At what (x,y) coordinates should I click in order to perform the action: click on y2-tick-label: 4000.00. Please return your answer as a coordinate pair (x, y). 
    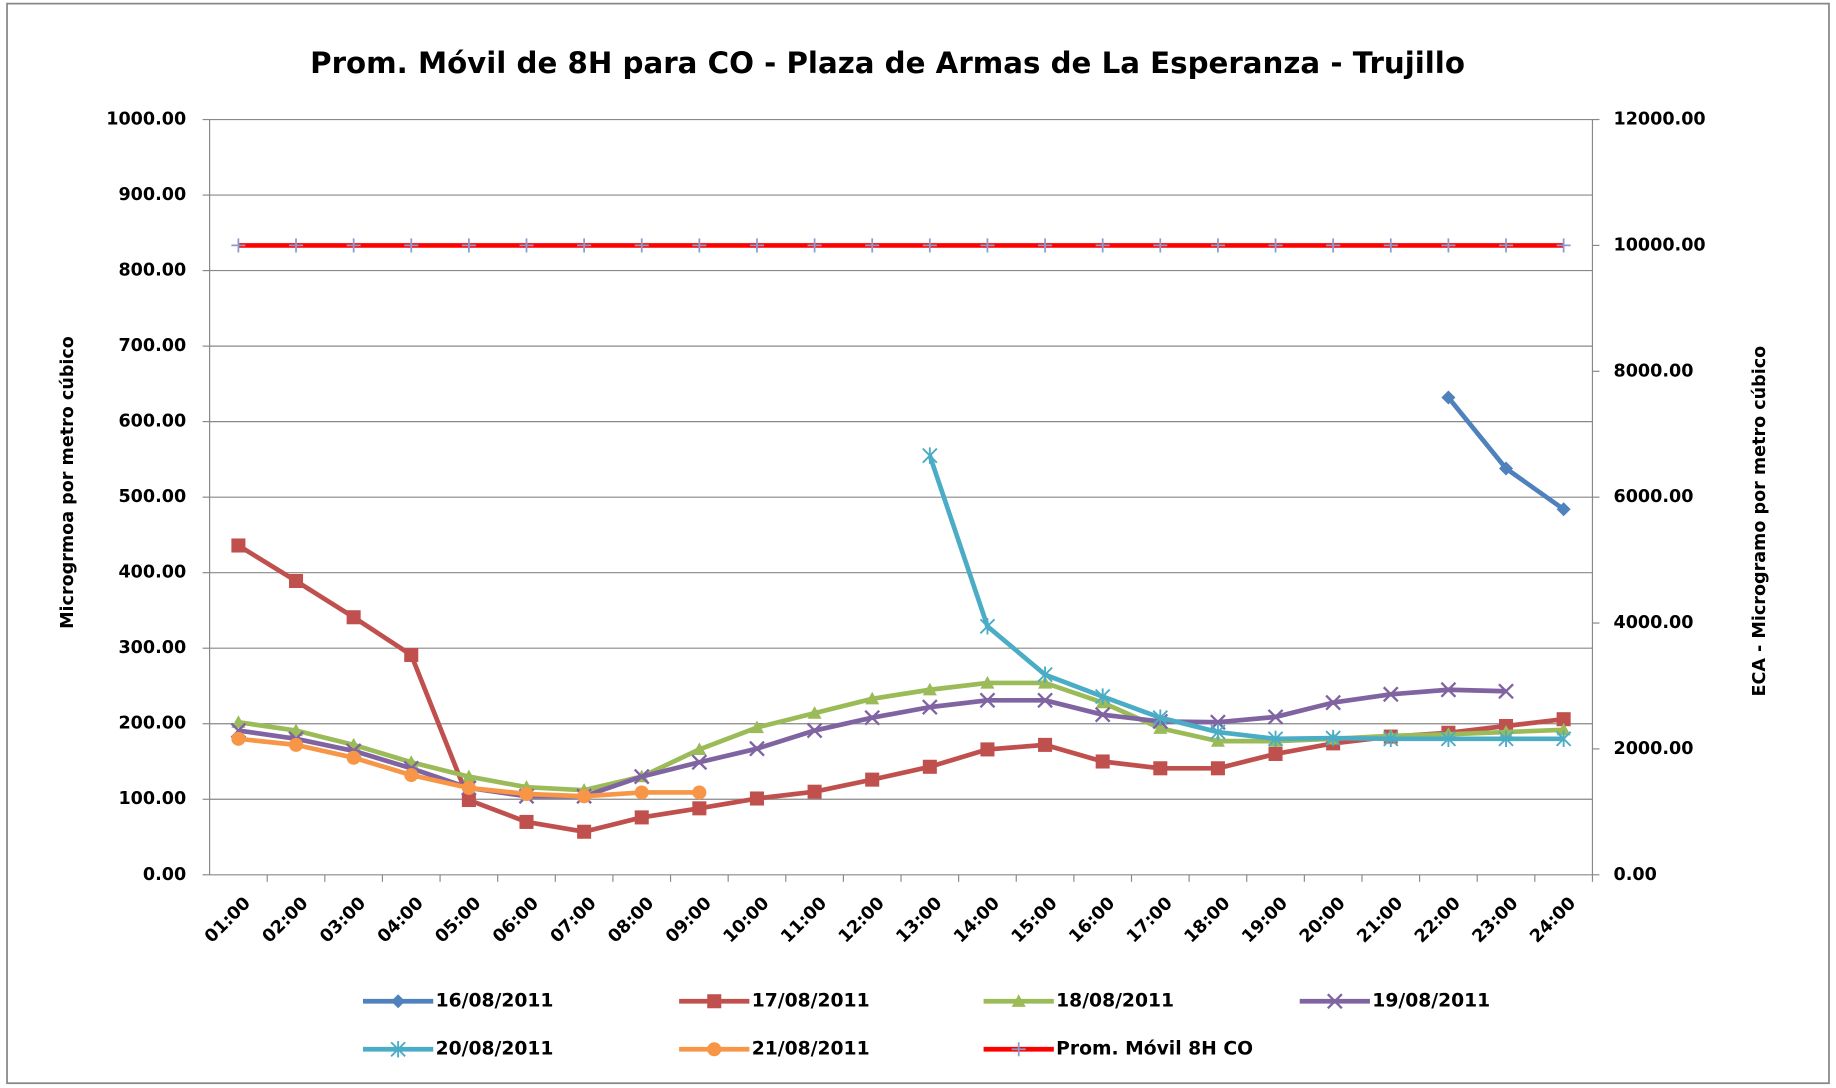
    Looking at the image, I should click on (1654, 623).